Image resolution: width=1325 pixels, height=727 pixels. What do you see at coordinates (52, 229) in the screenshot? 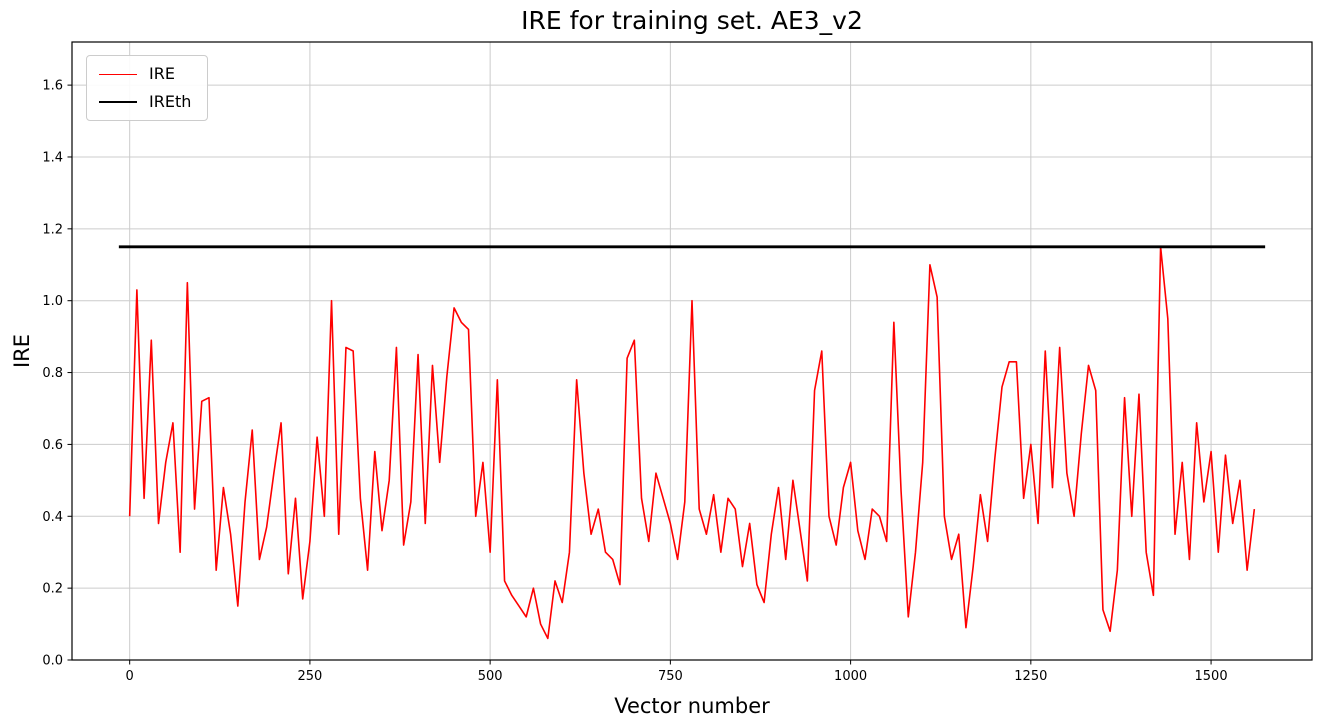
I see `y-tick-label: 1.2` at bounding box center [52, 229].